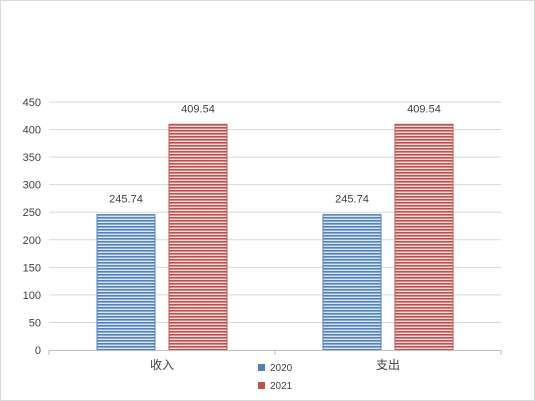  I want to click on y-tick-label: 300, so click(32, 186).